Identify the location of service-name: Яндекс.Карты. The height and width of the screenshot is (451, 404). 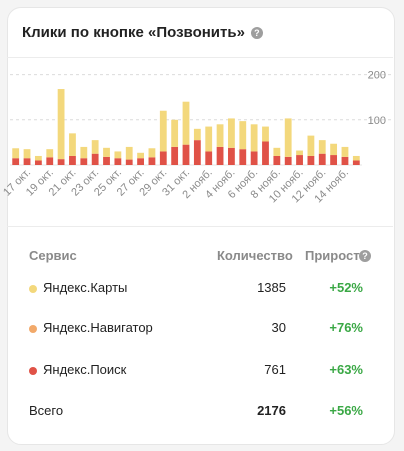
(85, 287).